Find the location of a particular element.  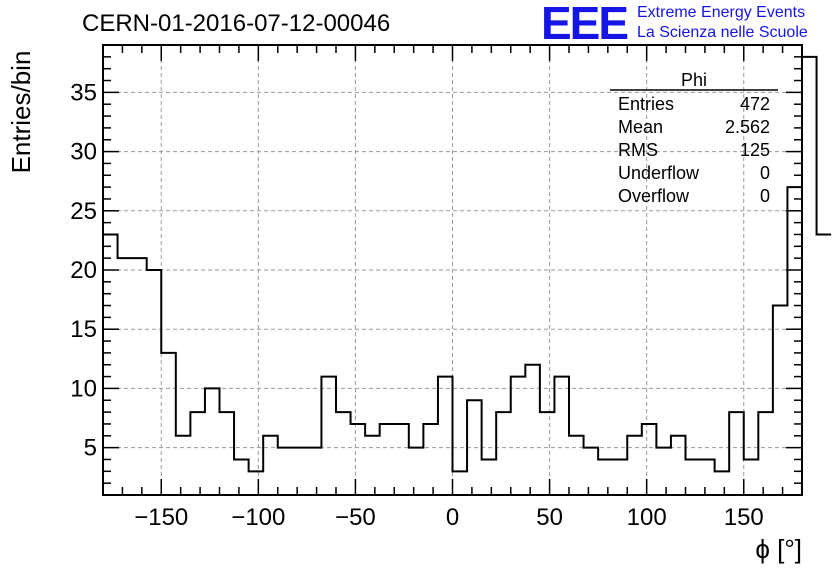

y-axis-label: Entries/bin is located at coordinates (21, 112).